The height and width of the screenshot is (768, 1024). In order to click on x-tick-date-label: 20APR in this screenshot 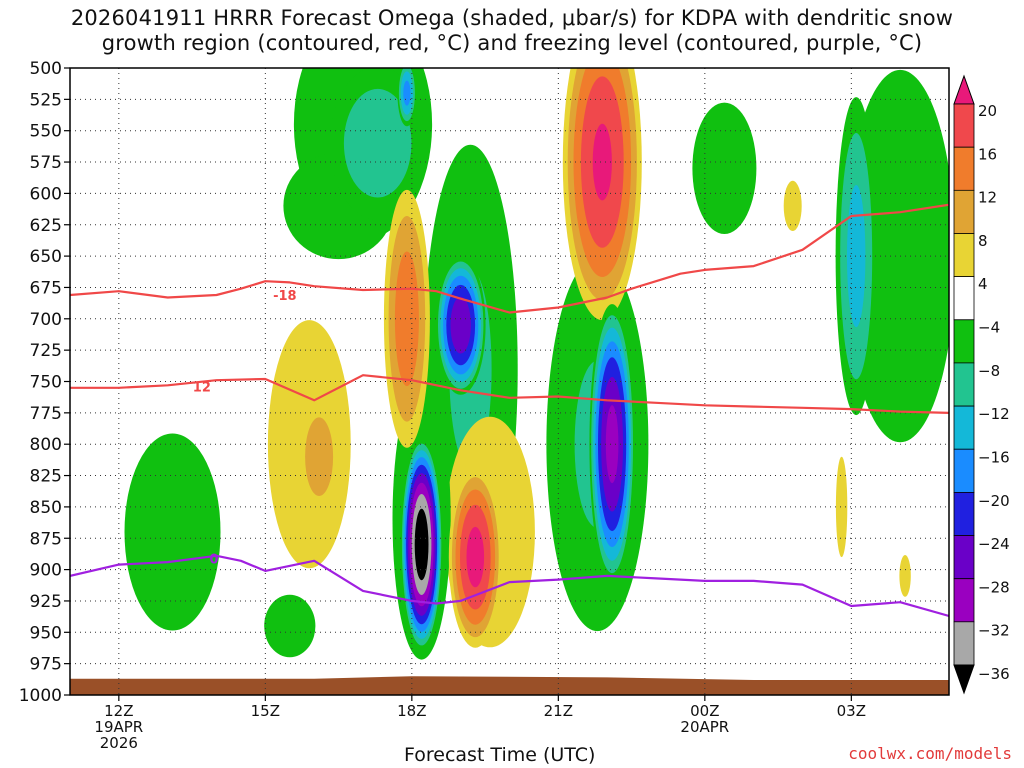, I will do `click(704, 727)`.